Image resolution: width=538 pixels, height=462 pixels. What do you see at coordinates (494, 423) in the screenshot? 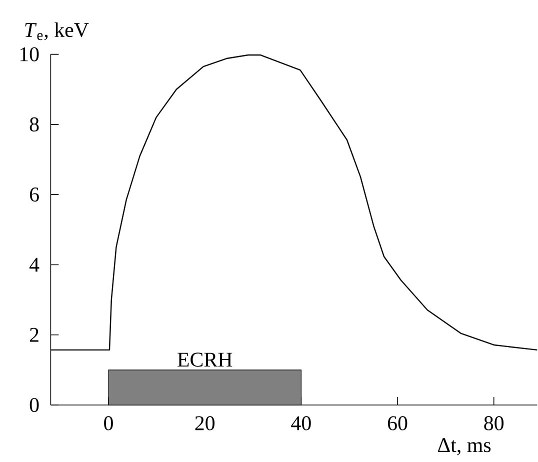
I see `x-tick-label: 80` at bounding box center [494, 423].